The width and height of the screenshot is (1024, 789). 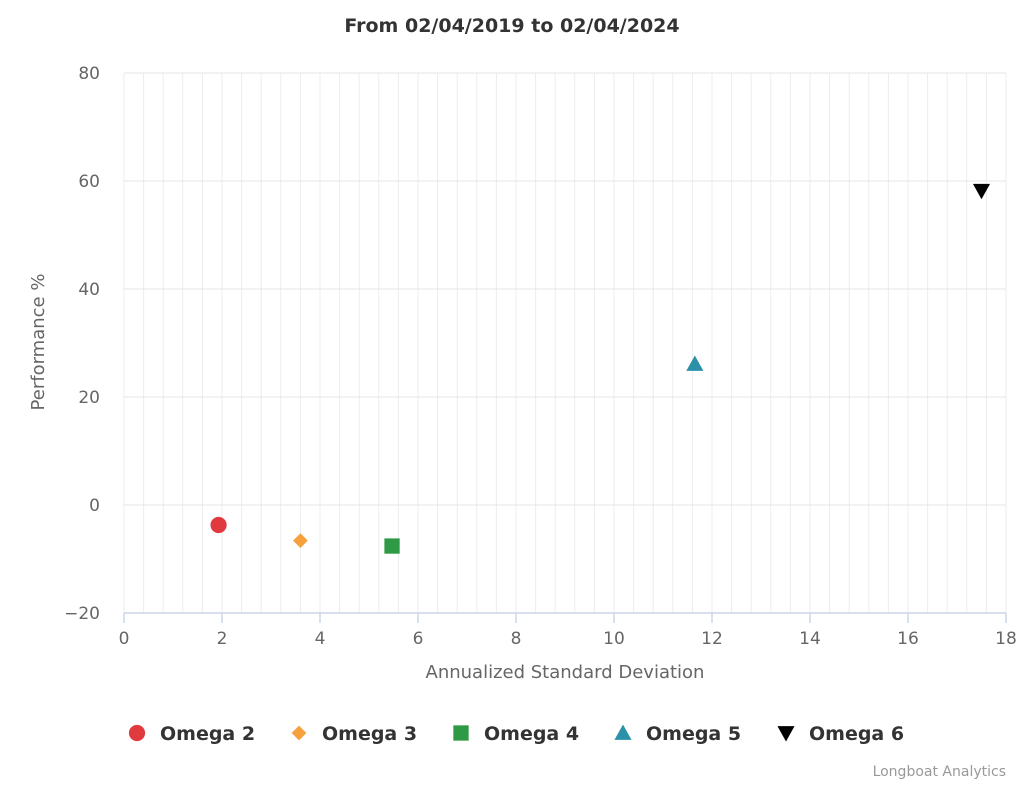 I want to click on legend-item: Omega 6, so click(x=840, y=734).